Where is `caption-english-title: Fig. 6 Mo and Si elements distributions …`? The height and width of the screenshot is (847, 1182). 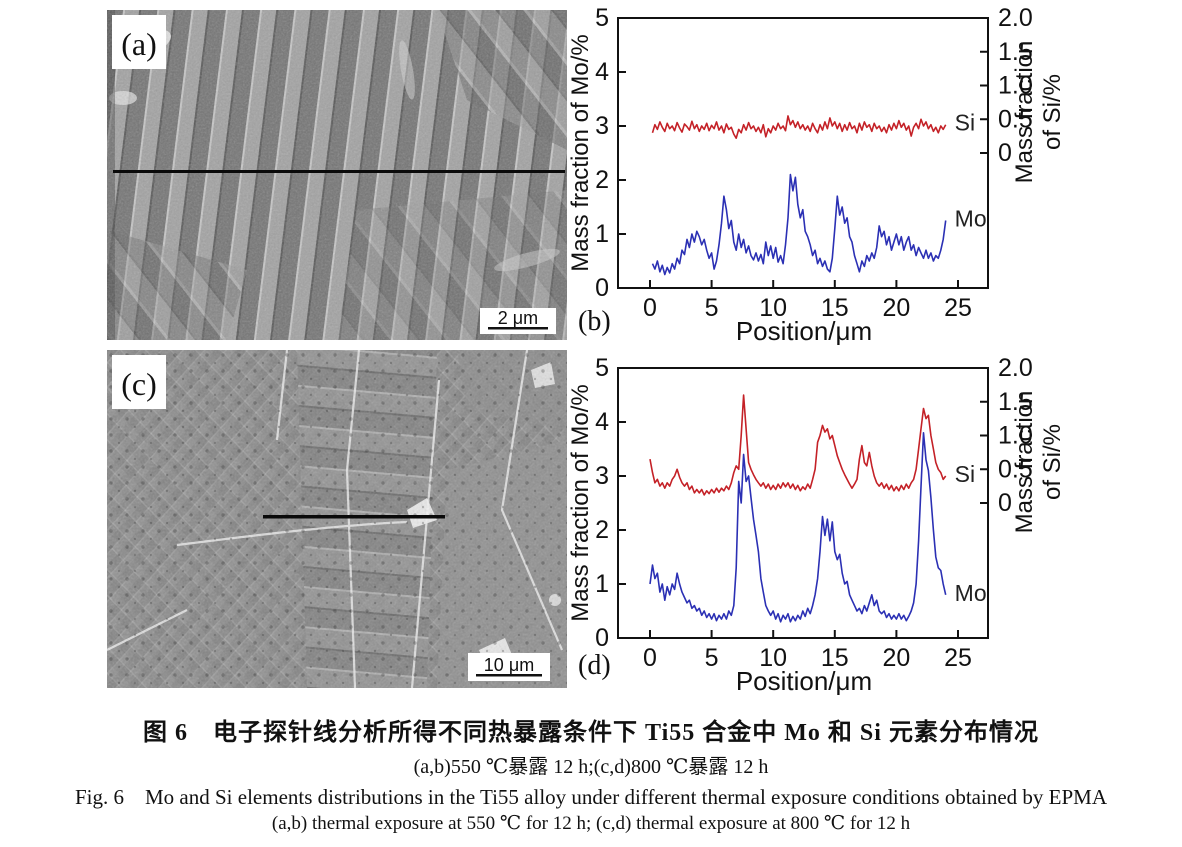
caption-english-title: Fig. 6 Mo and Si elements distributions … is located at coordinates (590, 797).